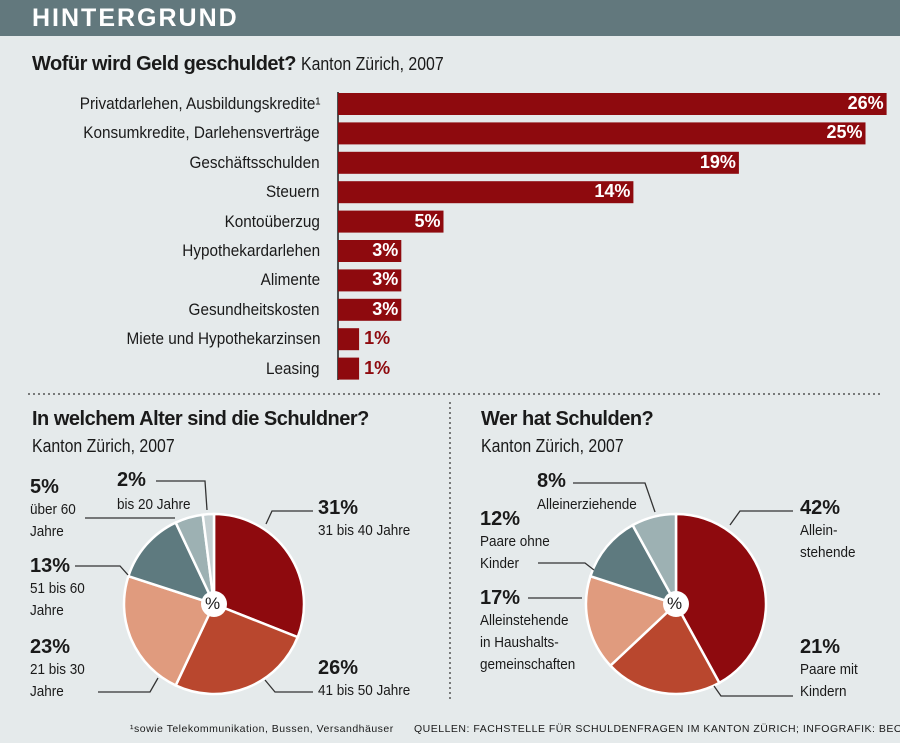  I want to click on pie1-subtitle: Kanton Zürich, 2007, so click(103, 446).